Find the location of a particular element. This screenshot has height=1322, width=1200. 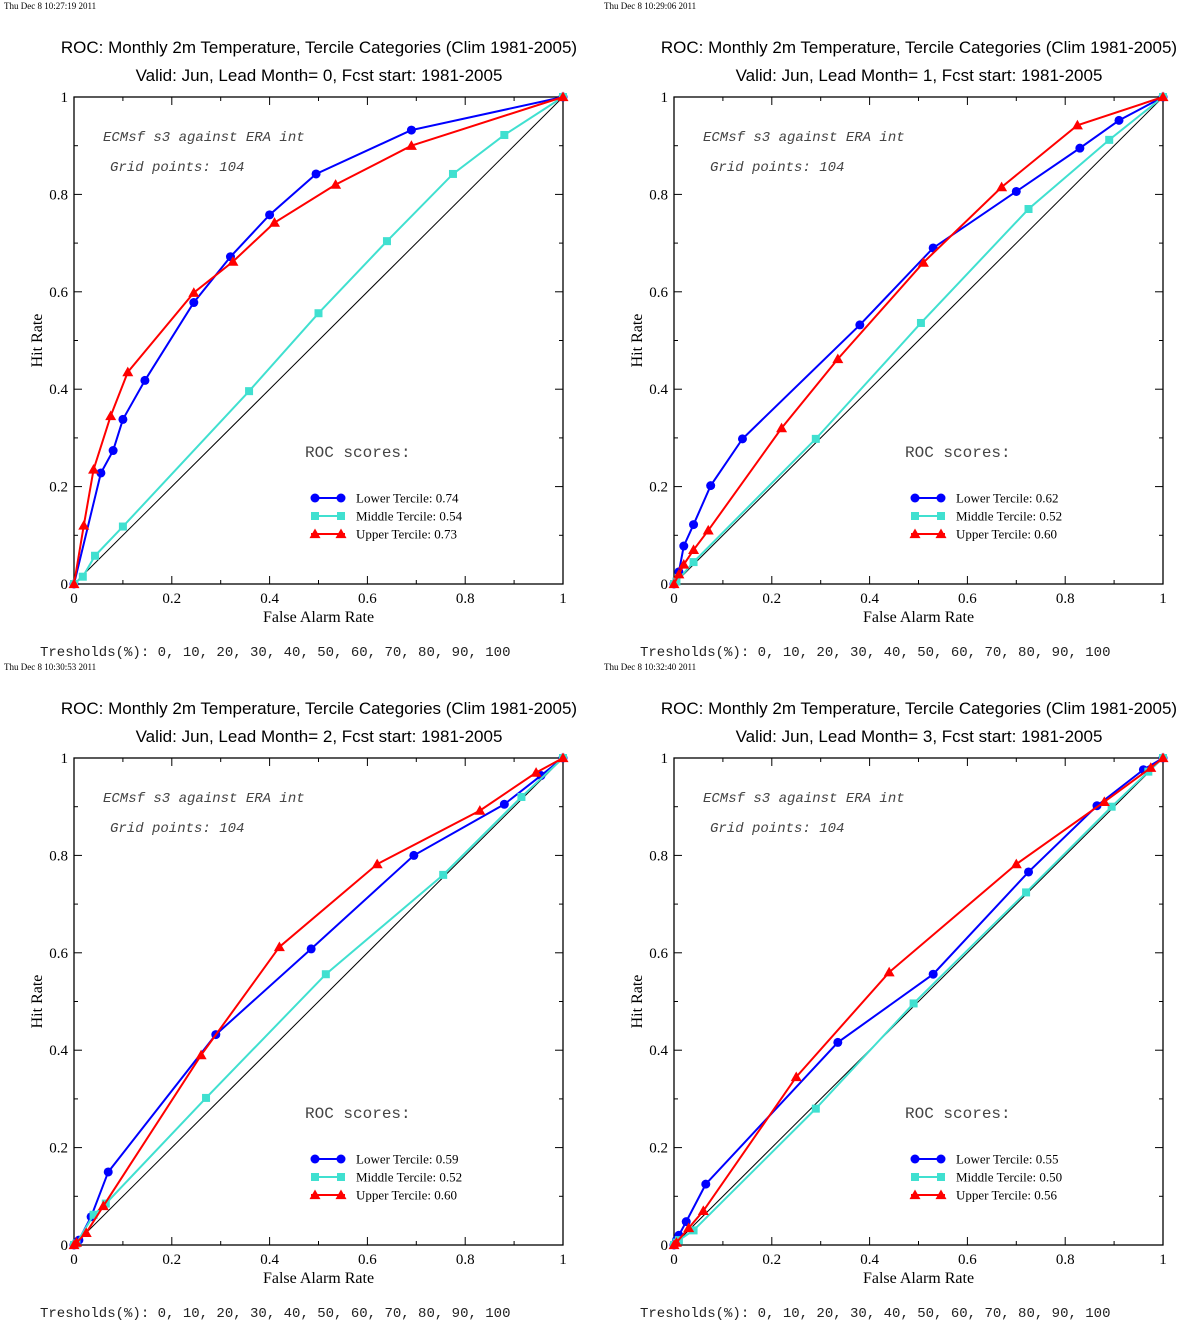

source-note: ECMsf s3 against ERA int is located at coordinates (204, 138).